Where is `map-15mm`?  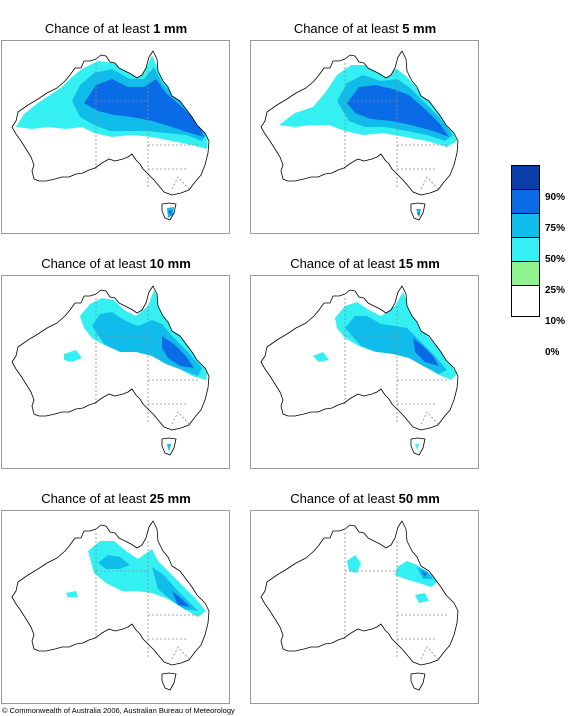 map-15mm is located at coordinates (364, 372).